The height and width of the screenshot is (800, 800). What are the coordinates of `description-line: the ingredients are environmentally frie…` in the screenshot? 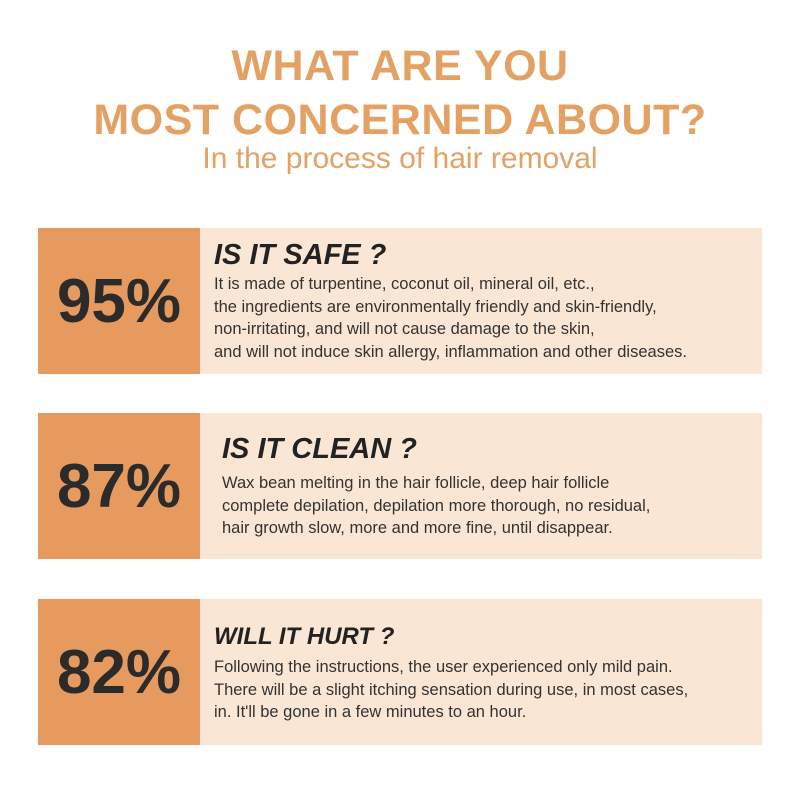 It's located at (435, 306).